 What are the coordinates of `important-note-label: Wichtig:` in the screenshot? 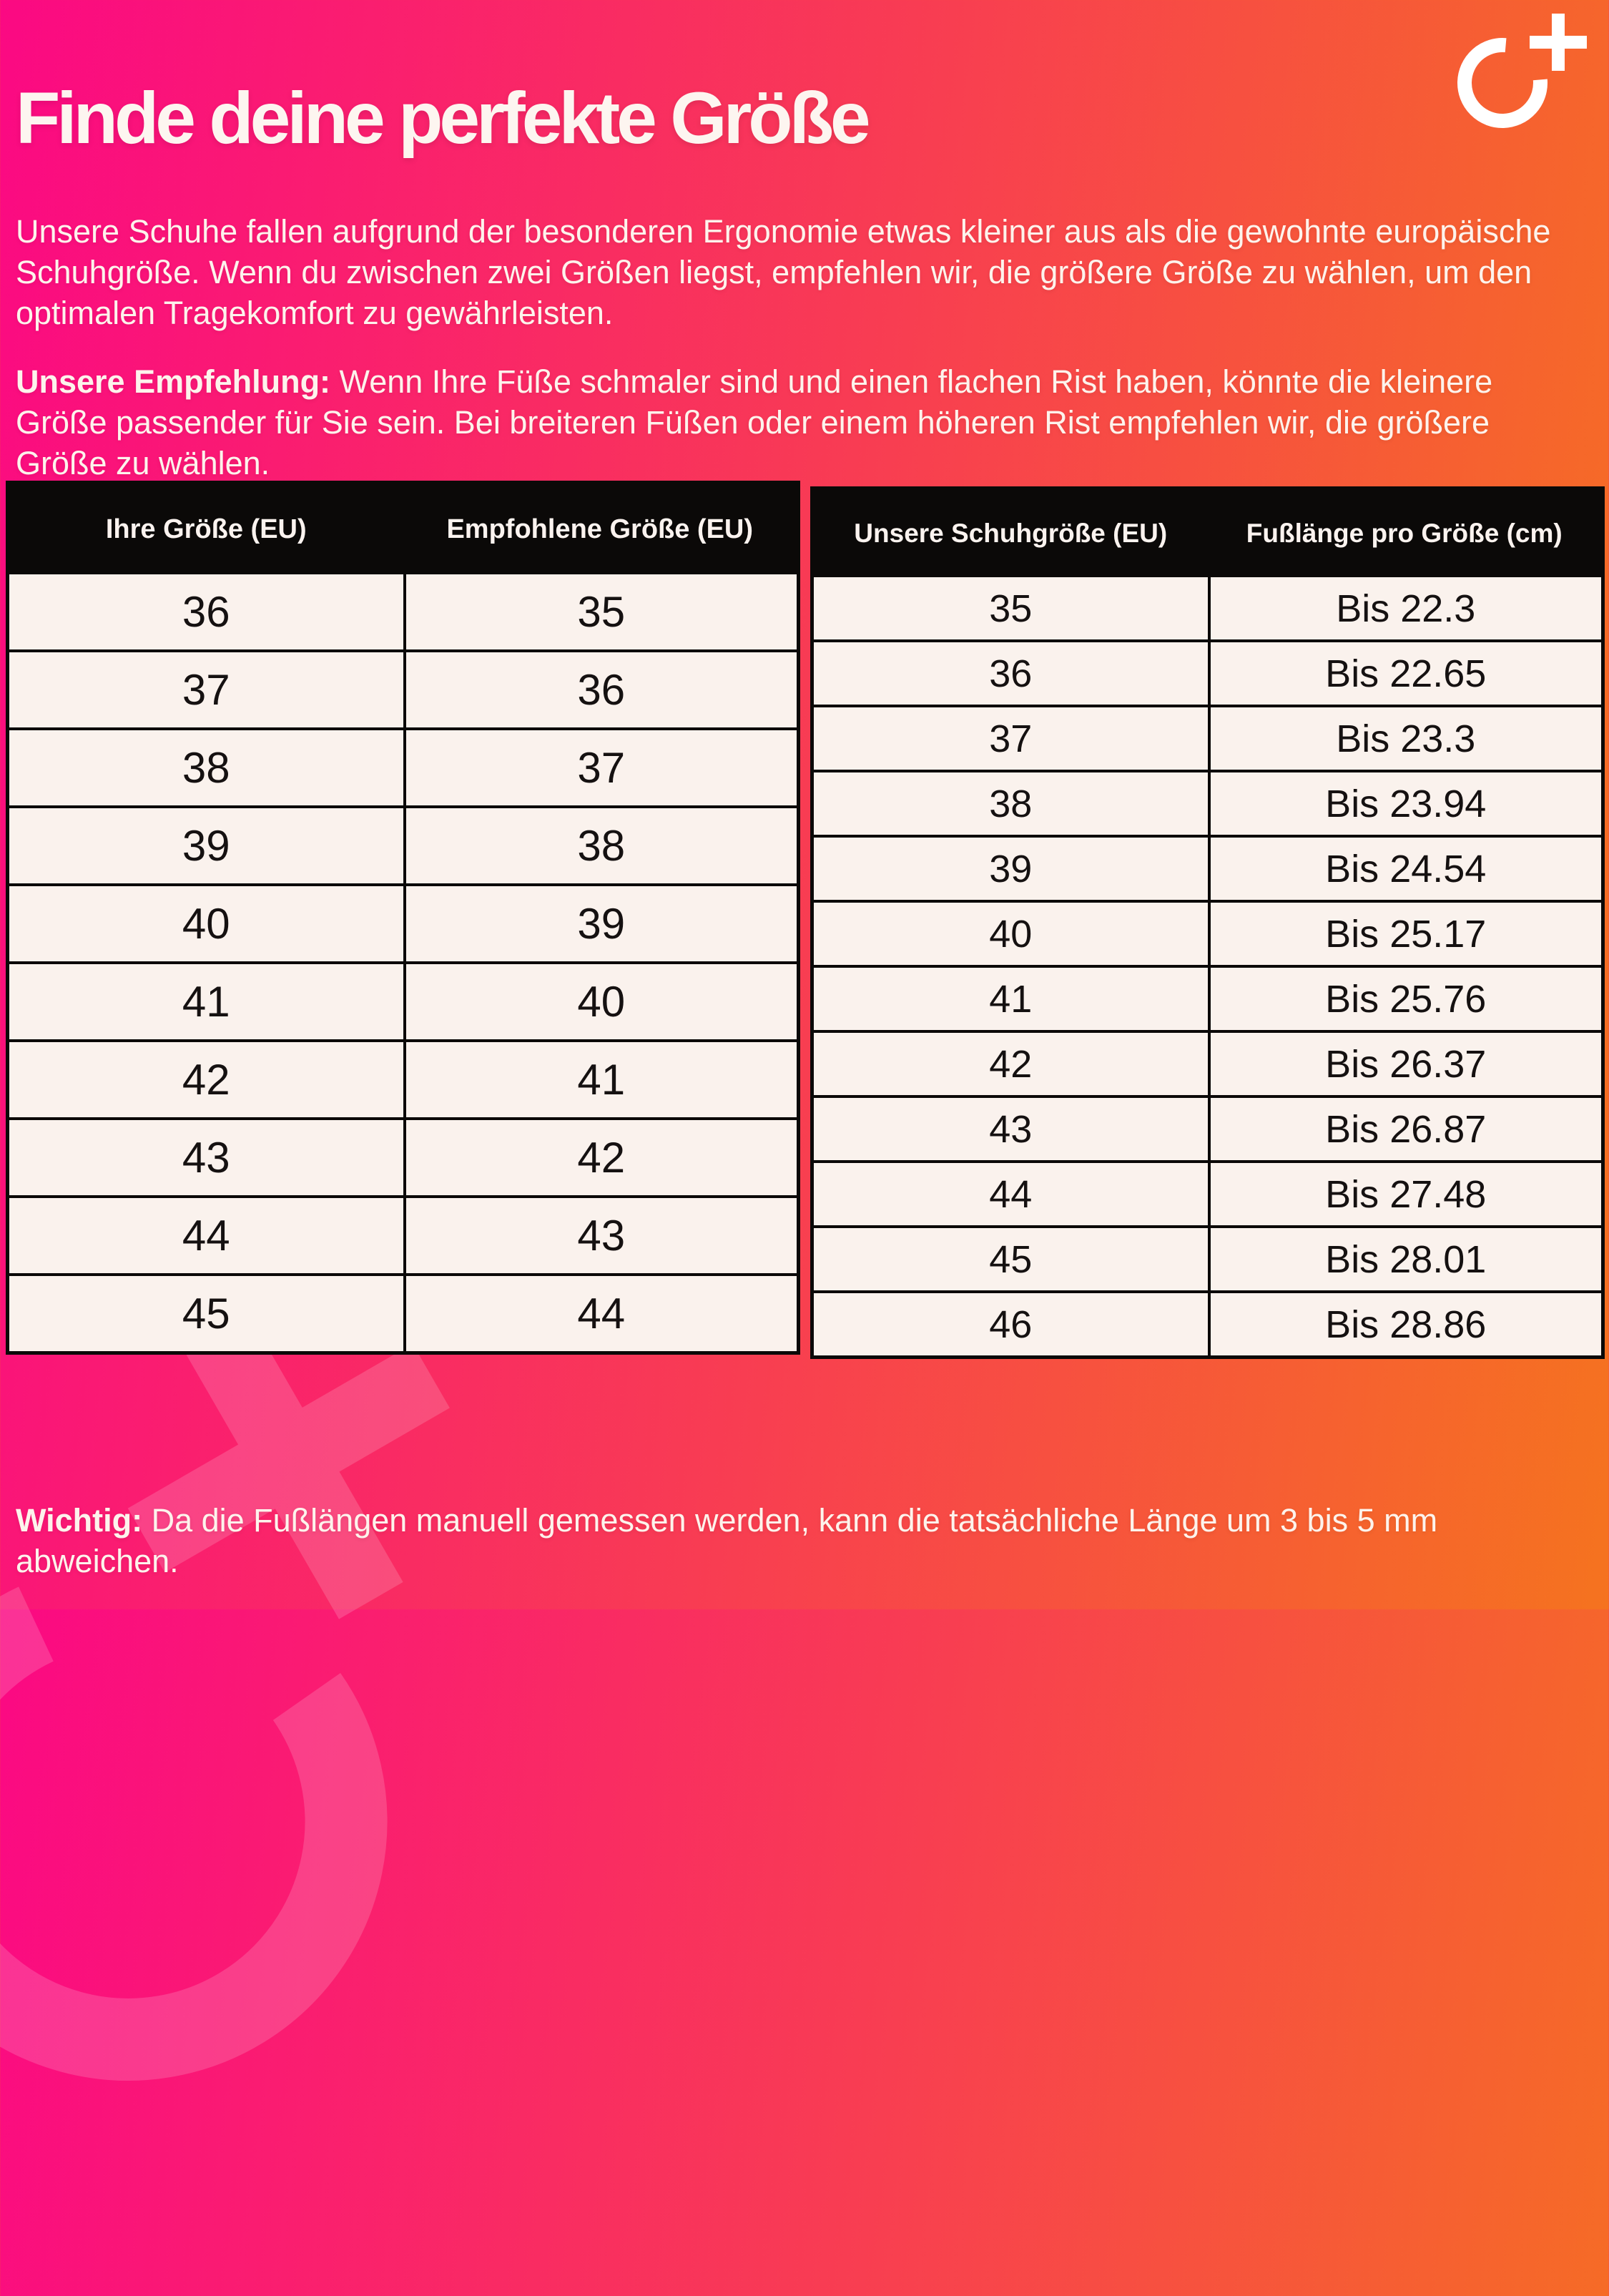 It's located at (80, 1520).